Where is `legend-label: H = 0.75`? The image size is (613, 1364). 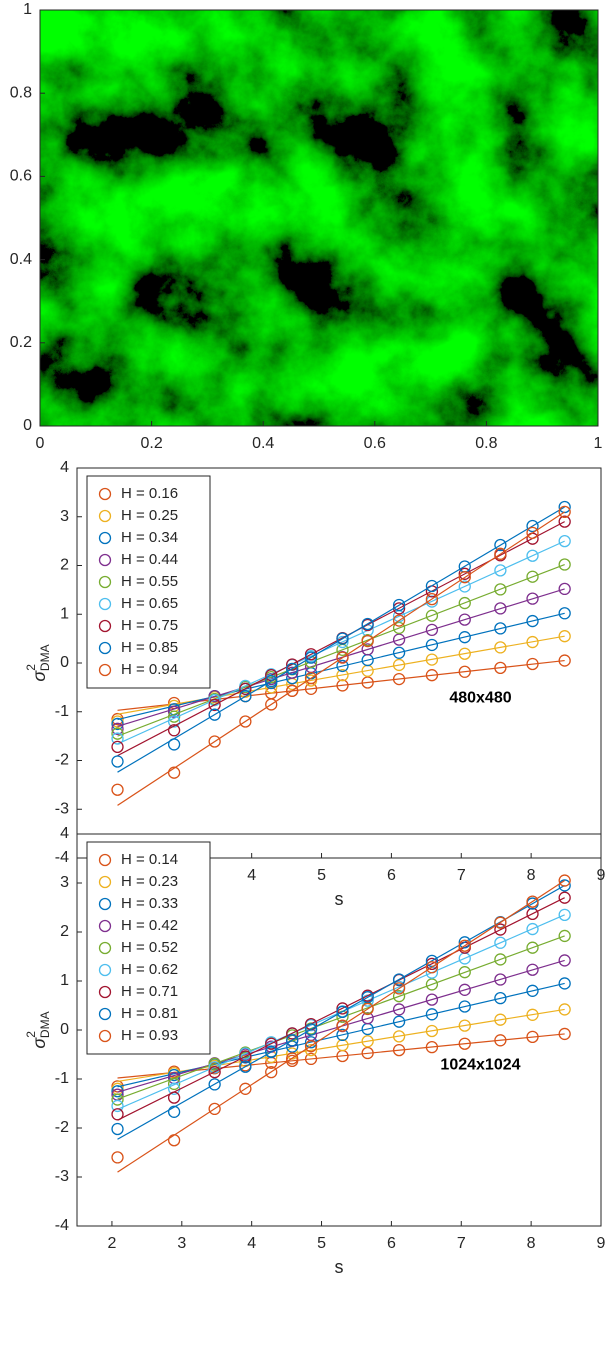
legend-label: H = 0.75 is located at coordinates (149, 625).